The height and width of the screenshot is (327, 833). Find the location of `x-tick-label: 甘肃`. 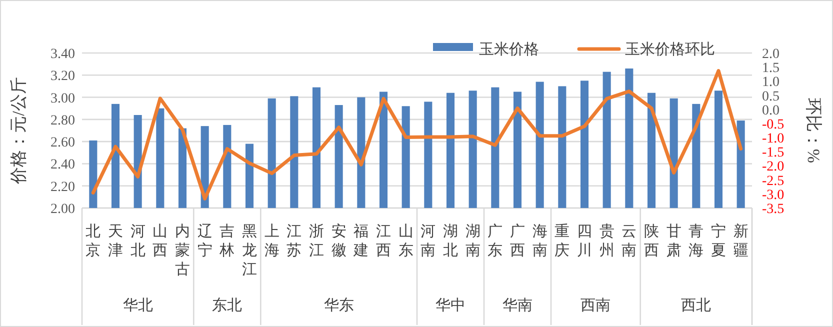

x-tick-label: 甘肃 is located at coordinates (674, 241).